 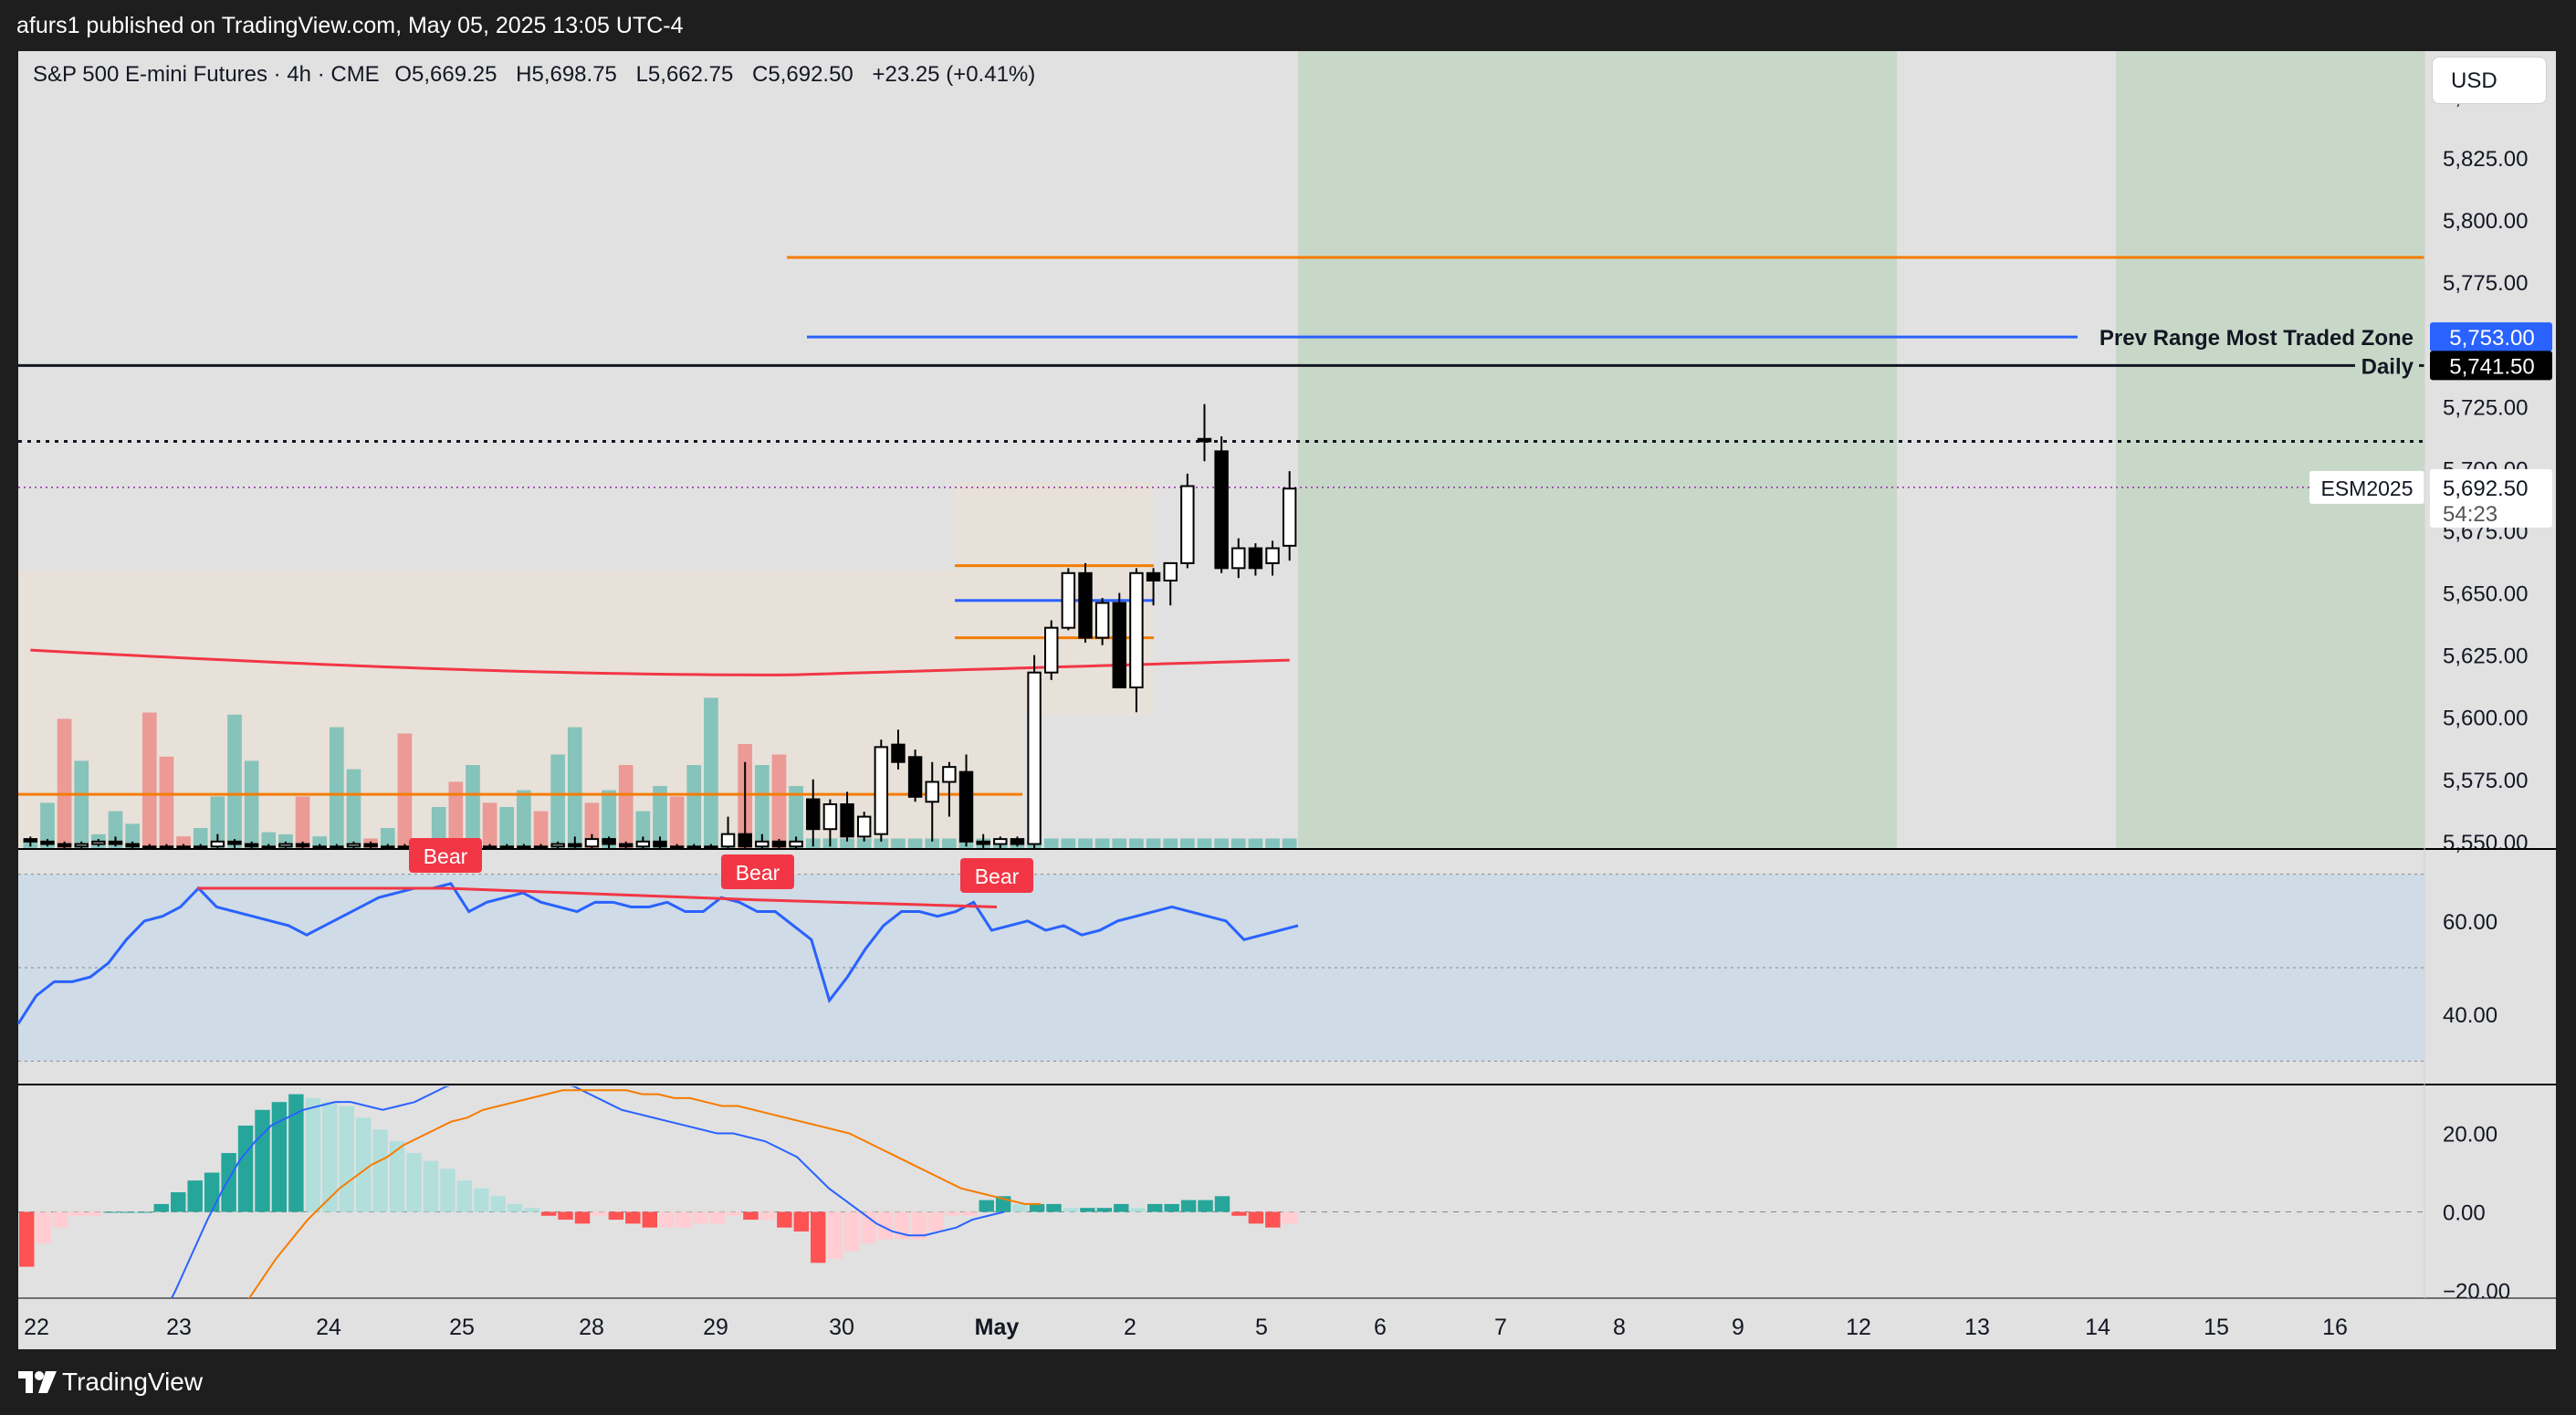 I want to click on time-axis-tick: 15, so click(x=2216, y=1328).